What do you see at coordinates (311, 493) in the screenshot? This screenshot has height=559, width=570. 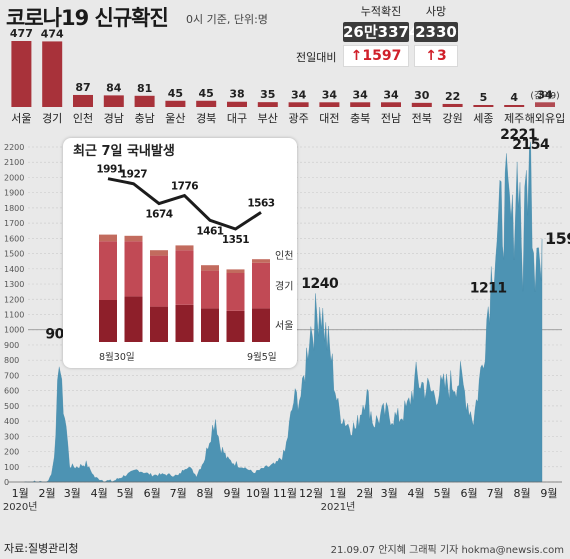 I see `x-tick-label: 12월` at bounding box center [311, 493].